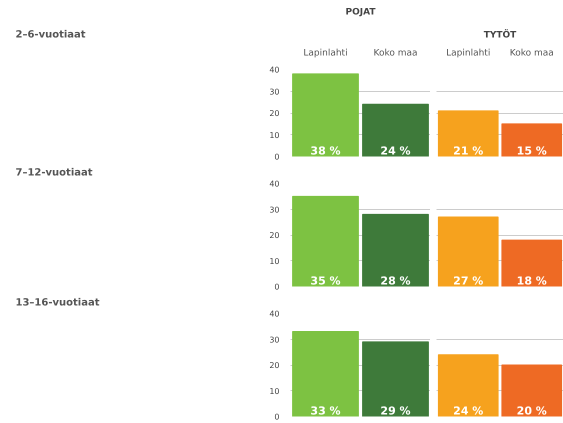 This screenshot has height=423, width=563. I want to click on data-label: 21 %, so click(468, 151).